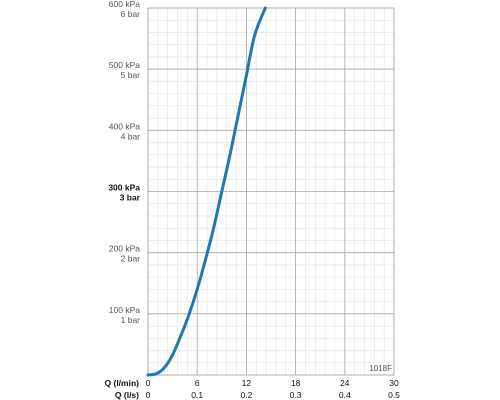 This screenshot has width=500, height=400. Describe the element at coordinates (296, 395) in the screenshot. I see `x-tick-label-ls: 0.3` at that location.